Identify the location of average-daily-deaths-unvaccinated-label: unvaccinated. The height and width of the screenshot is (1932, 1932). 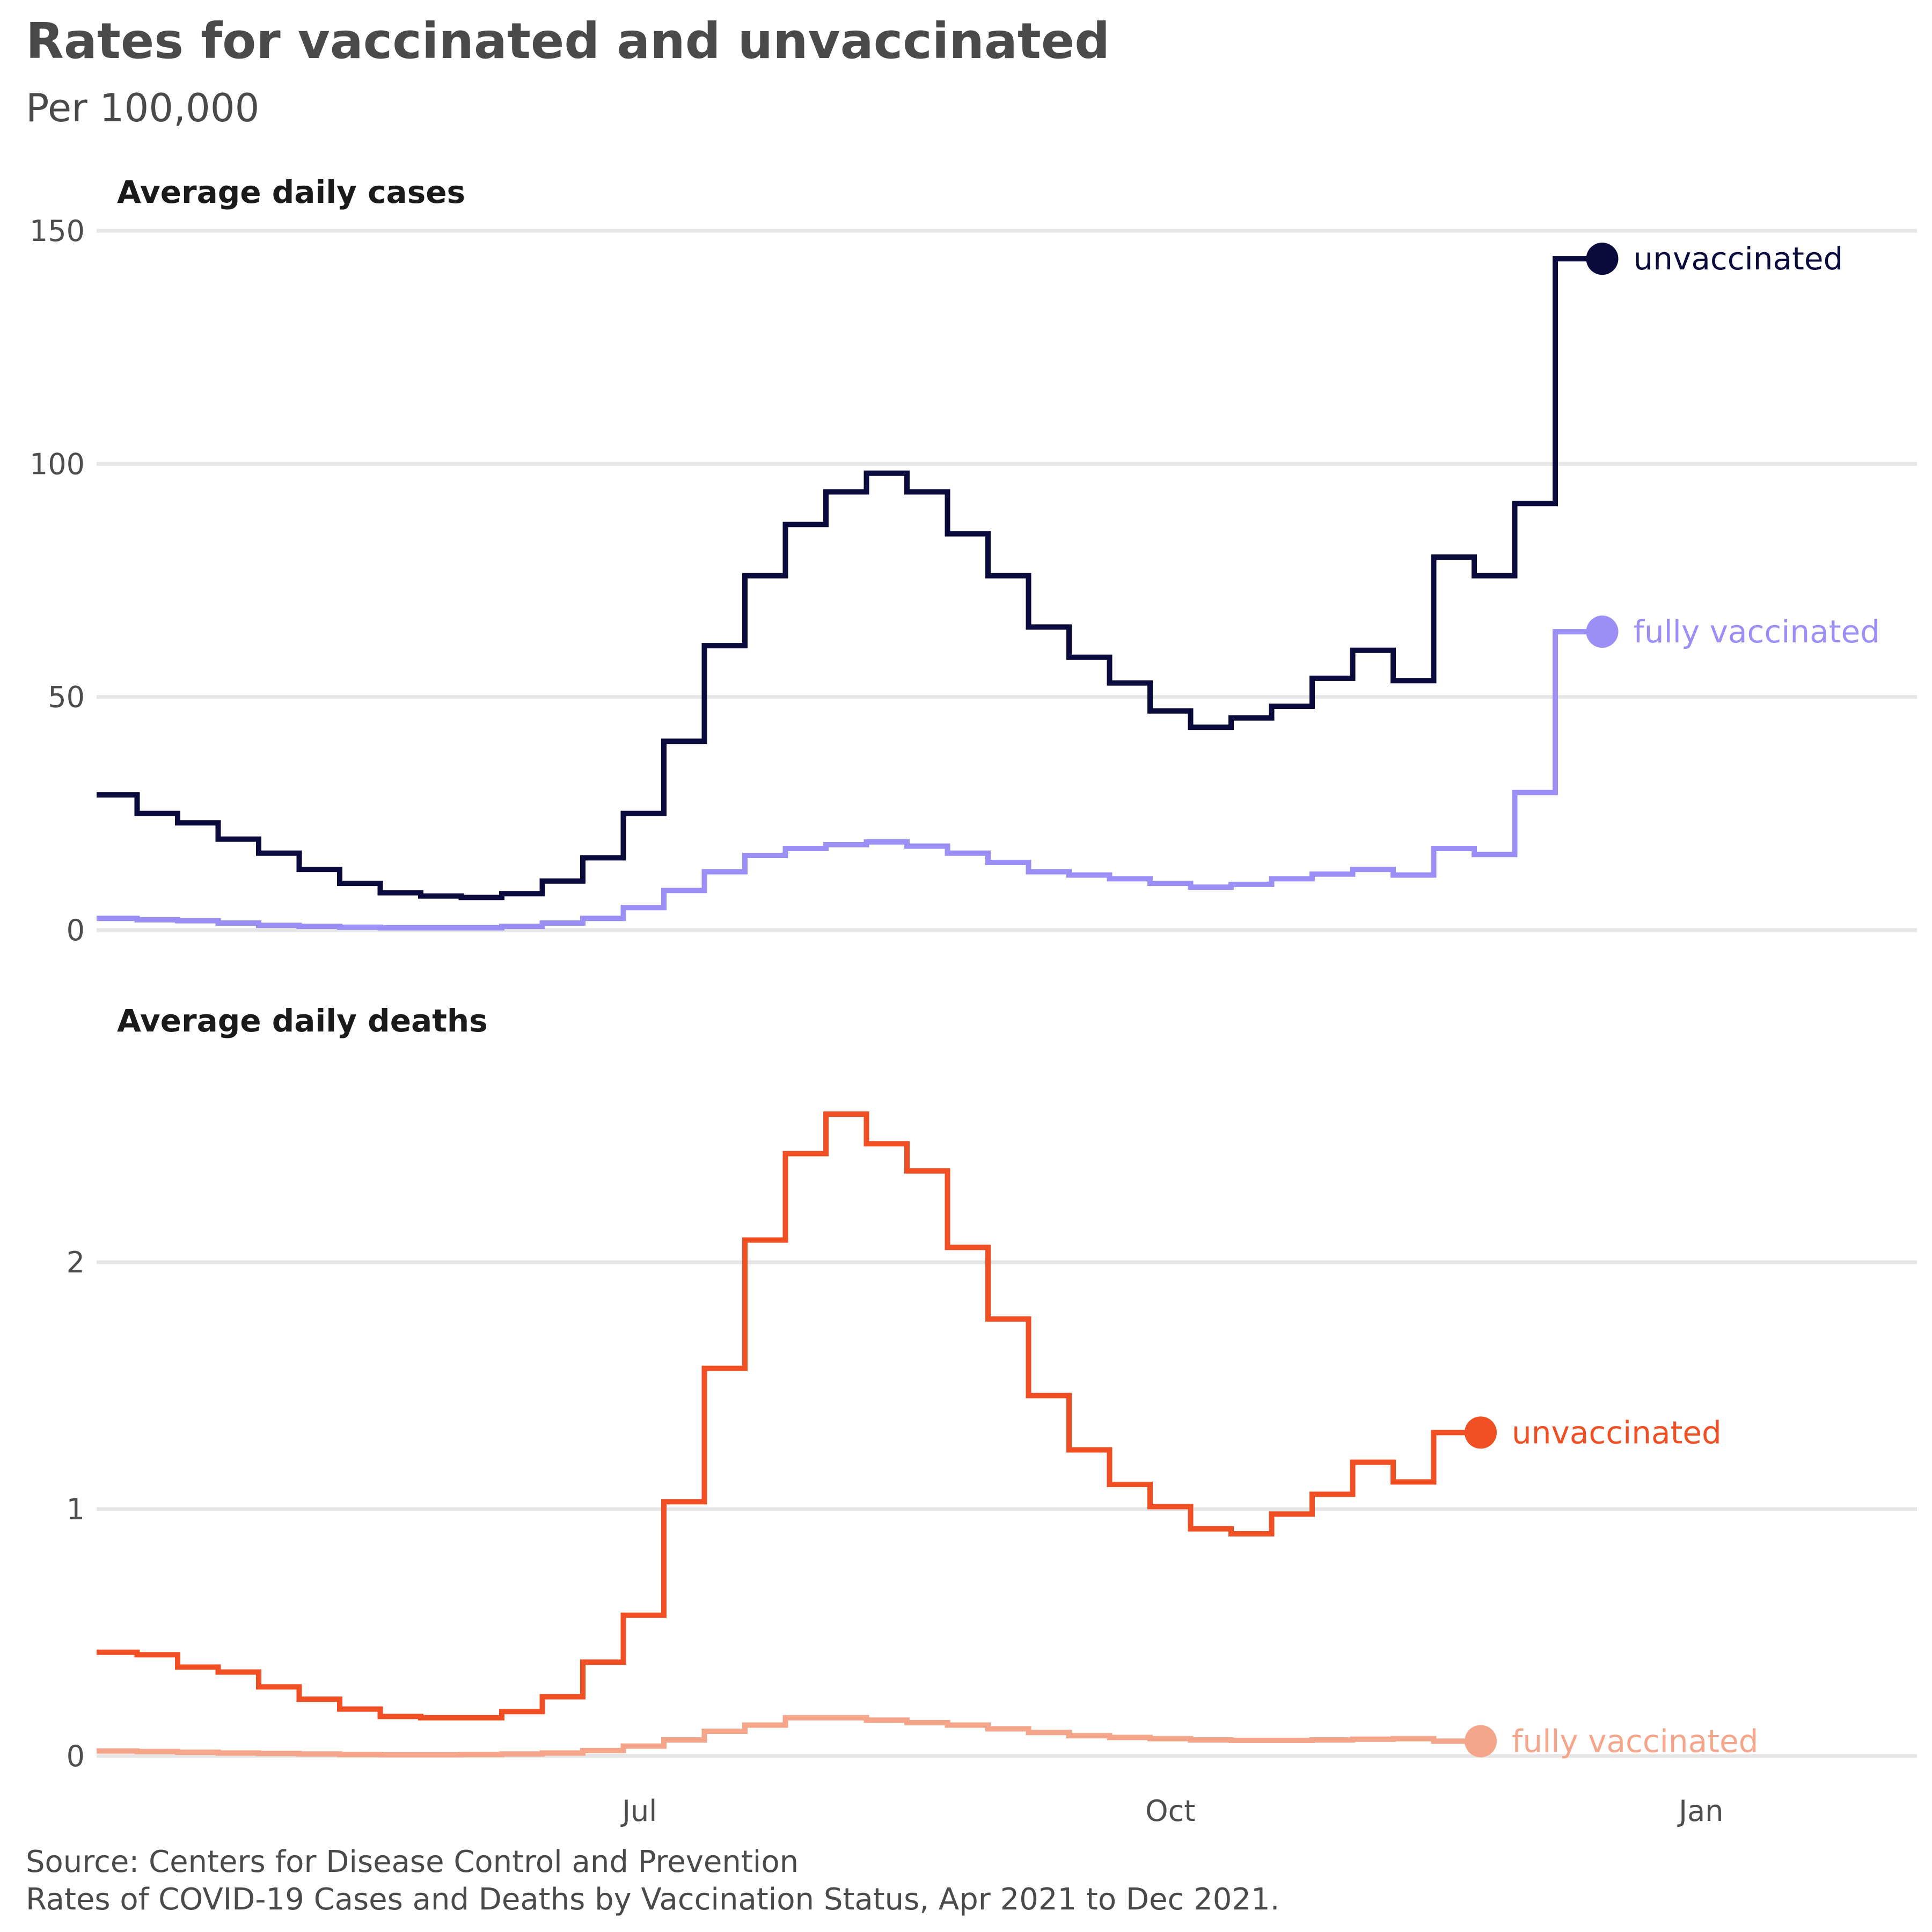
(1617, 1432).